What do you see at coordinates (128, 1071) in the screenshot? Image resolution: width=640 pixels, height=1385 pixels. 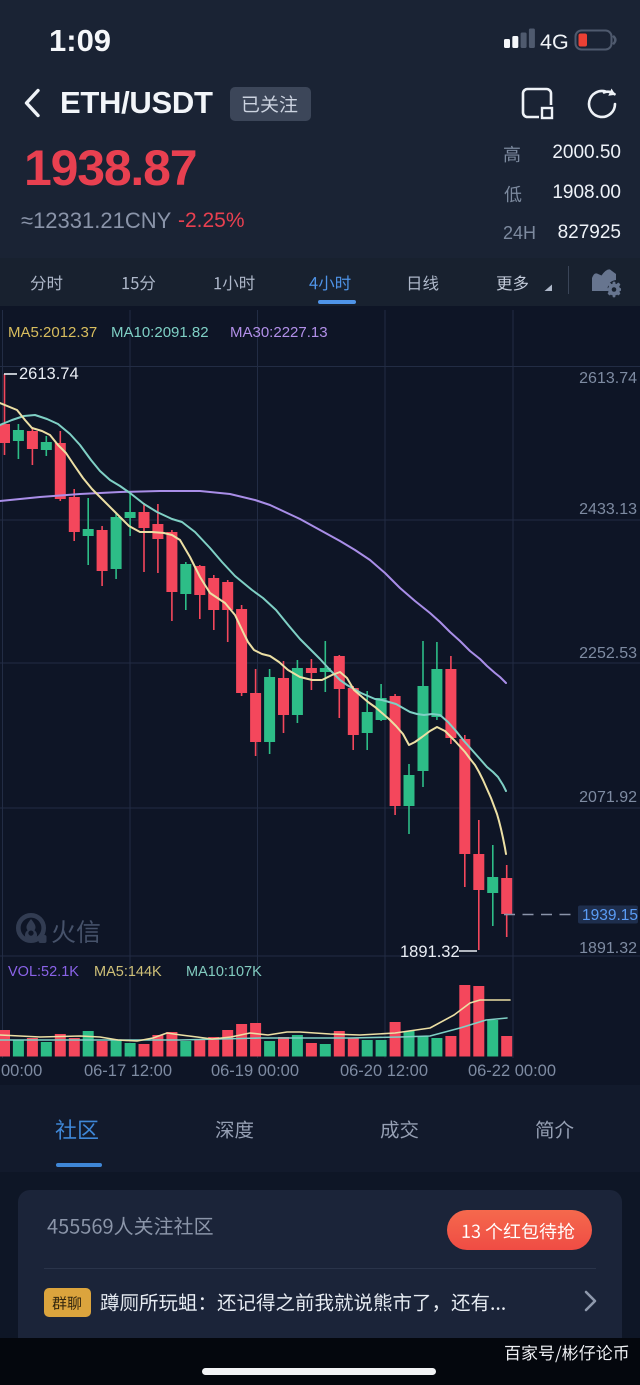 I see `svg-text: 06-17 12:00` at bounding box center [128, 1071].